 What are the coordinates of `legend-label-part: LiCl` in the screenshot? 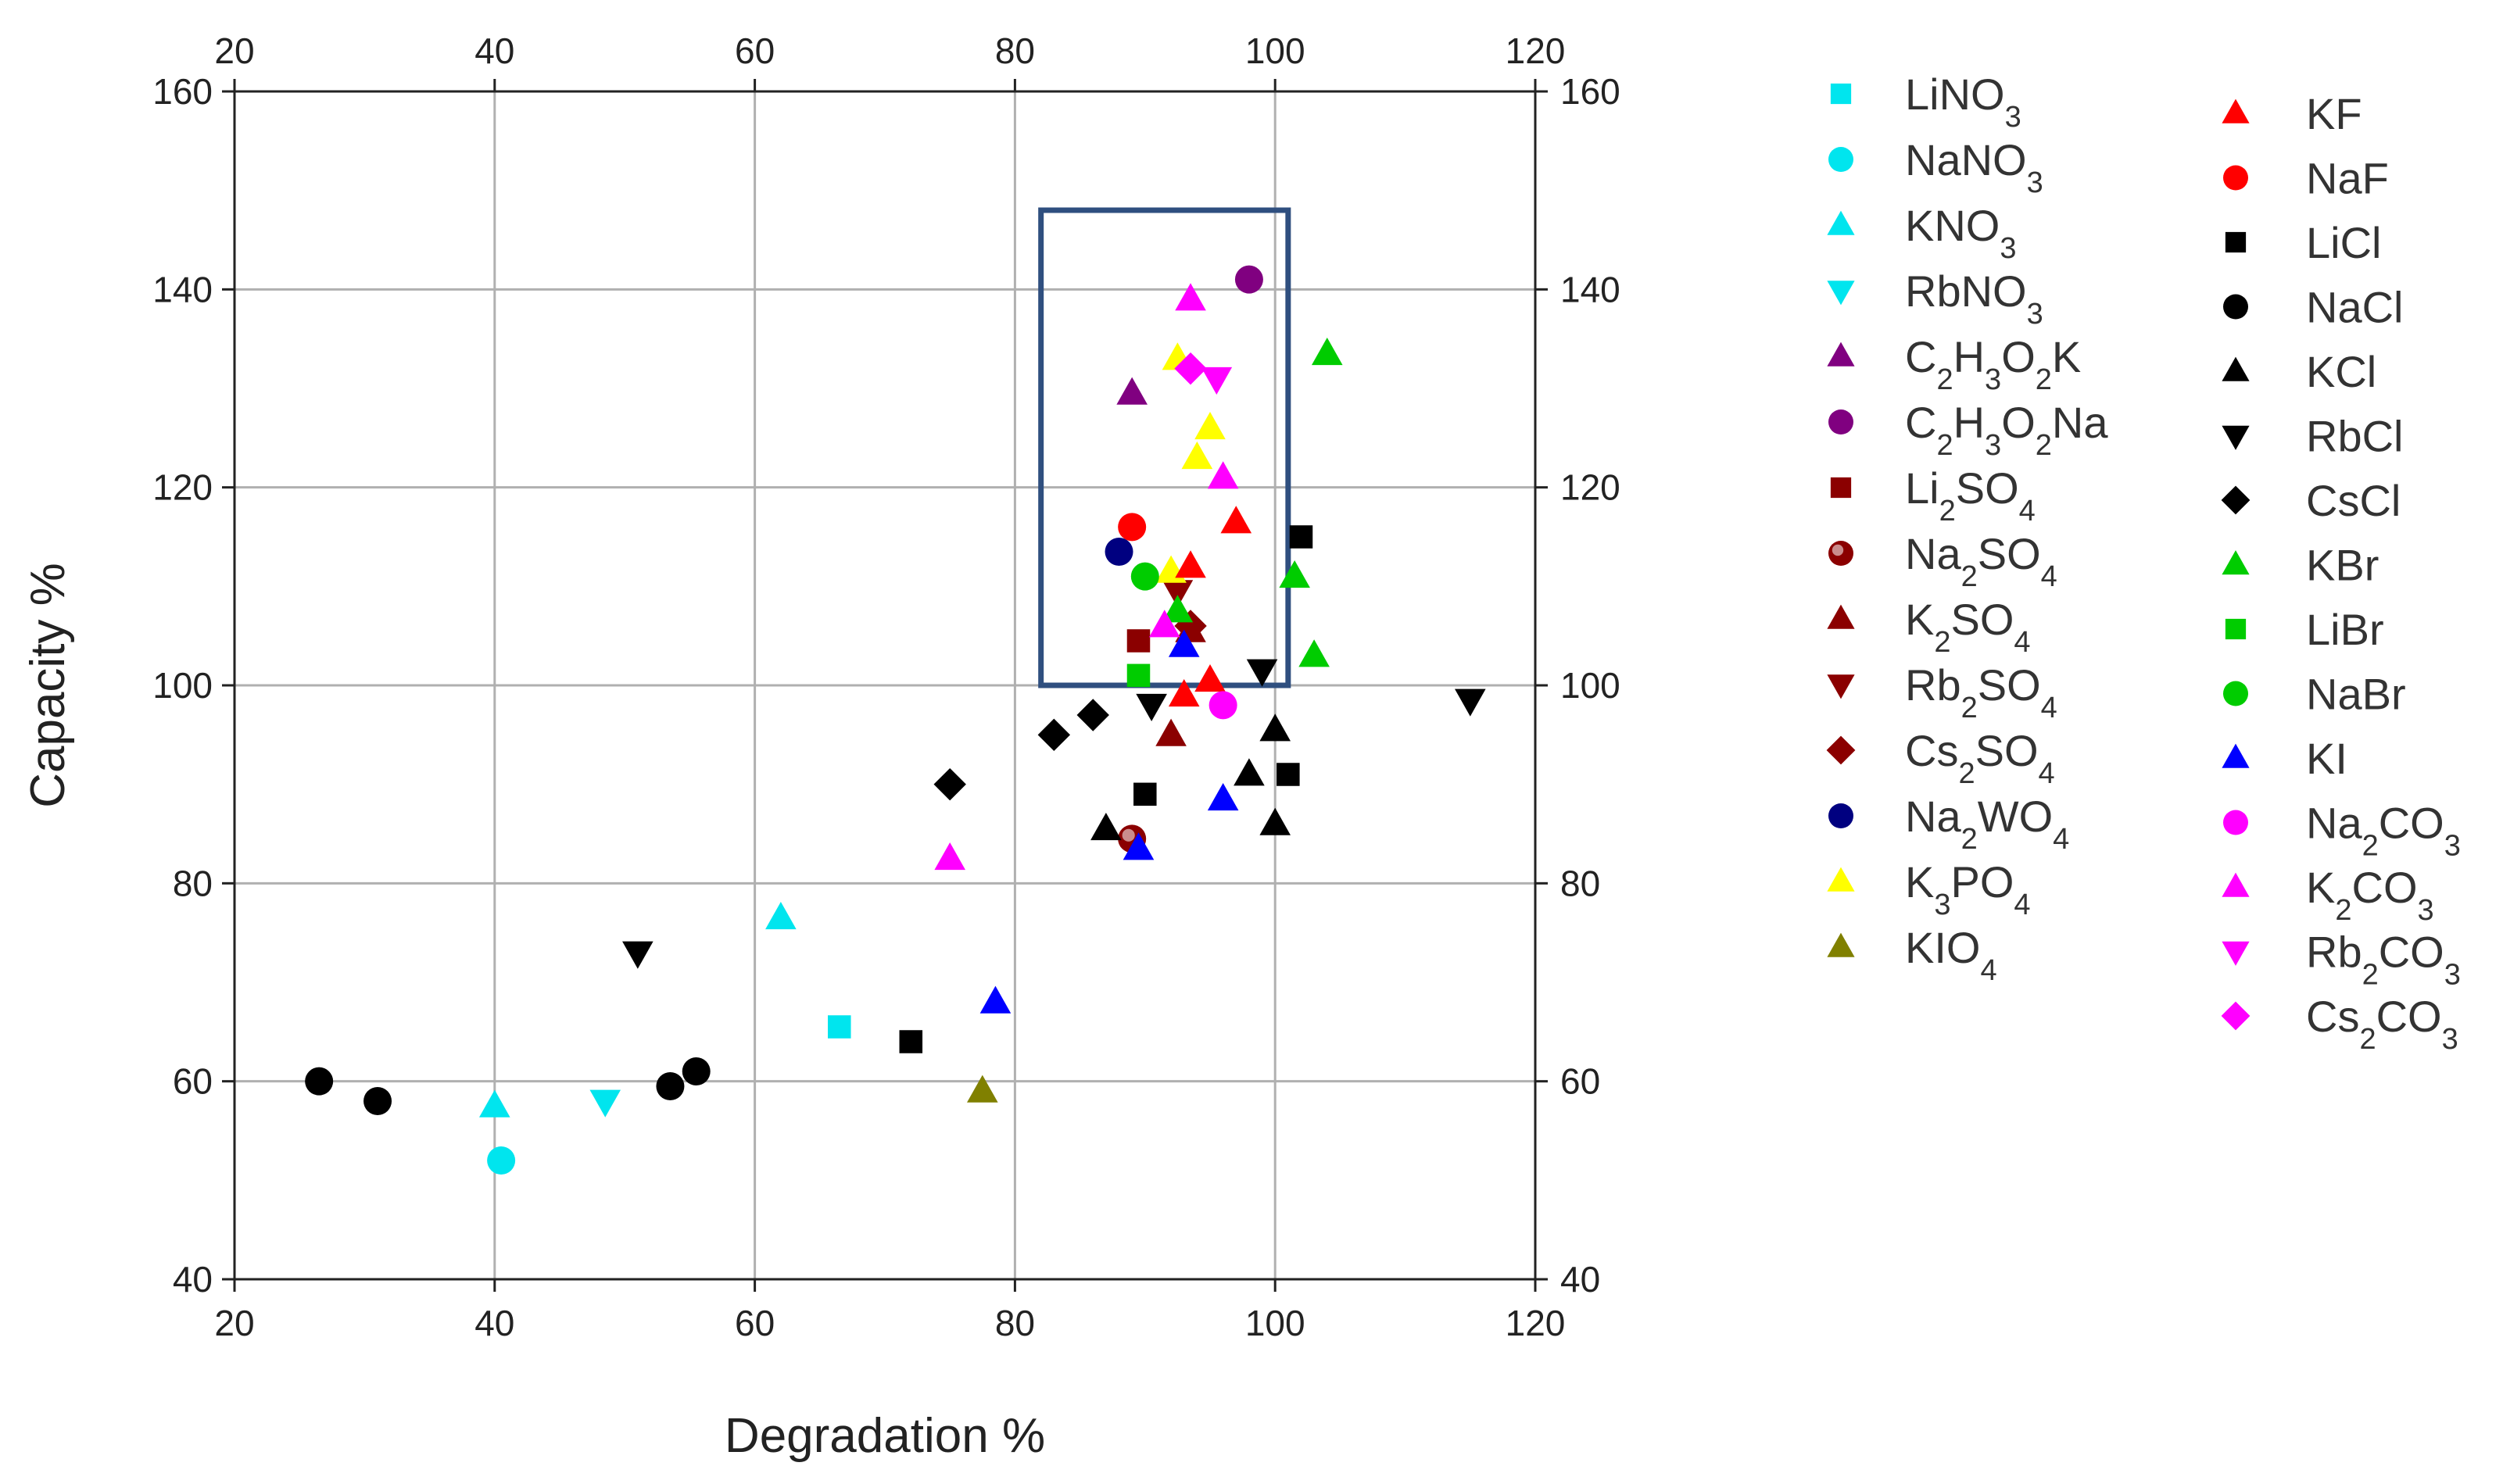 It's located at (2343, 242).